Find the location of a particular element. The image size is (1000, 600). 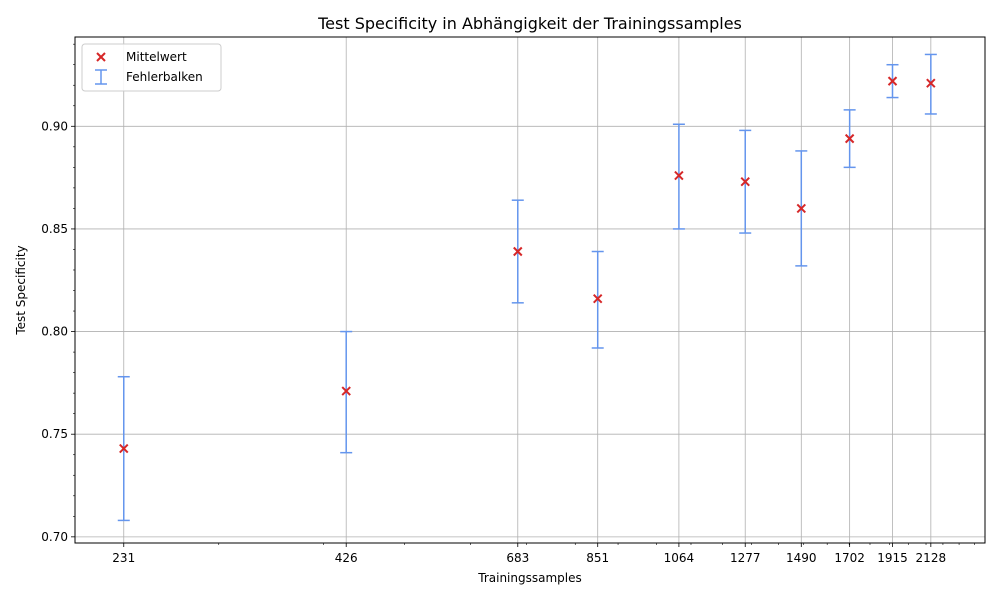

y-tick-label: 0.85 is located at coordinates (54, 229).